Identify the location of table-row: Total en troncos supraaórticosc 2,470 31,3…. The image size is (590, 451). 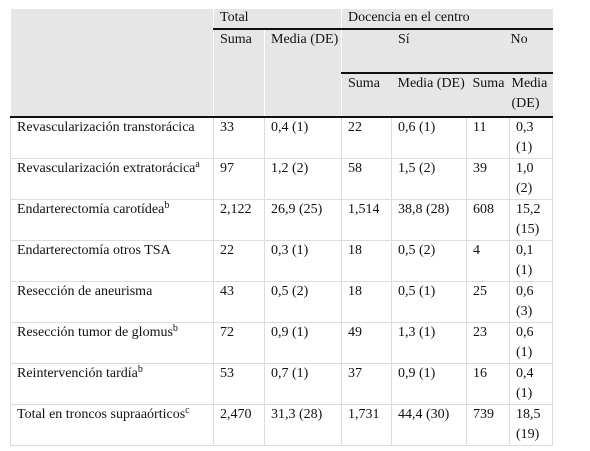
(282, 425).